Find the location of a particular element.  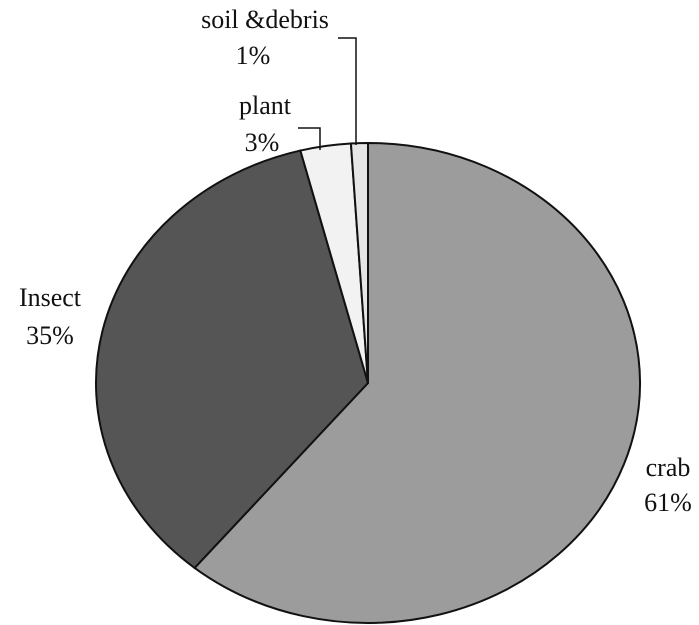

slice-value-label: 1% is located at coordinates (253, 55).